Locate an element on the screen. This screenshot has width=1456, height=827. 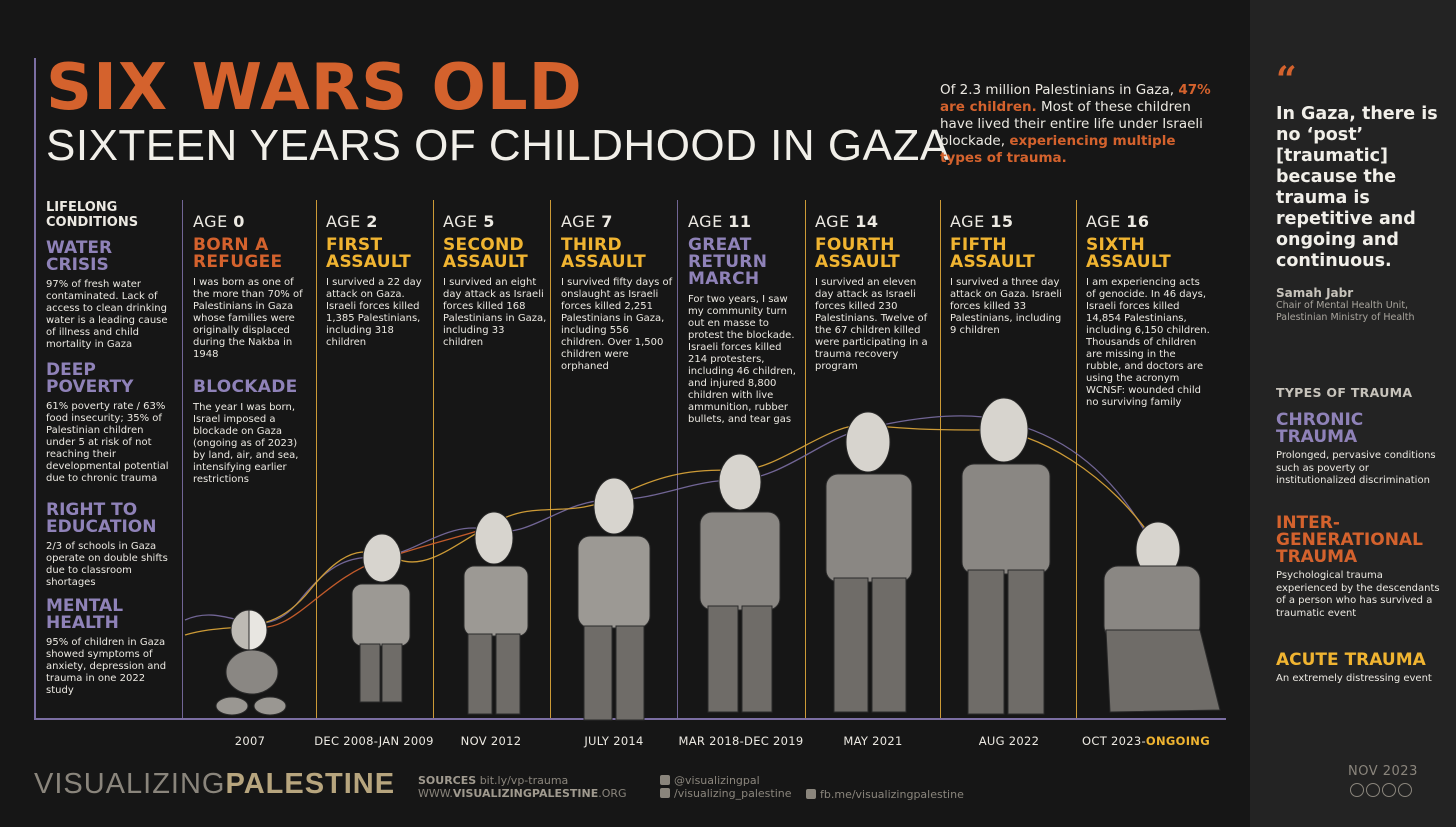
quote-author: Samah Jabr is located at coordinates (1315, 293).